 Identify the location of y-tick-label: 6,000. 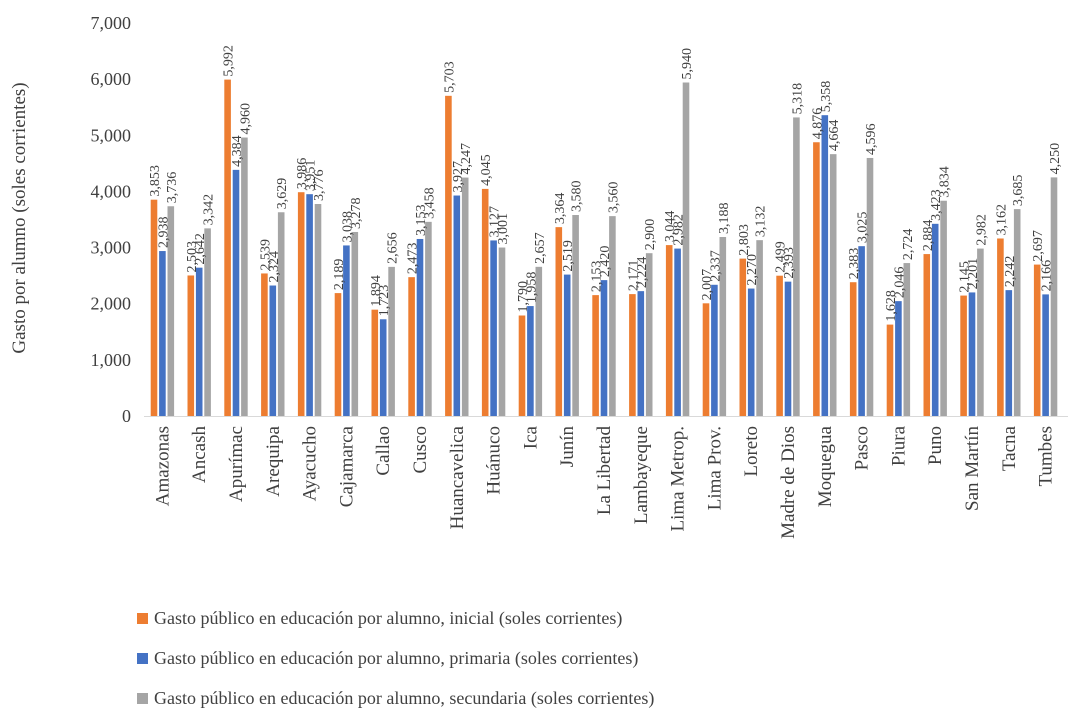
(111, 79).